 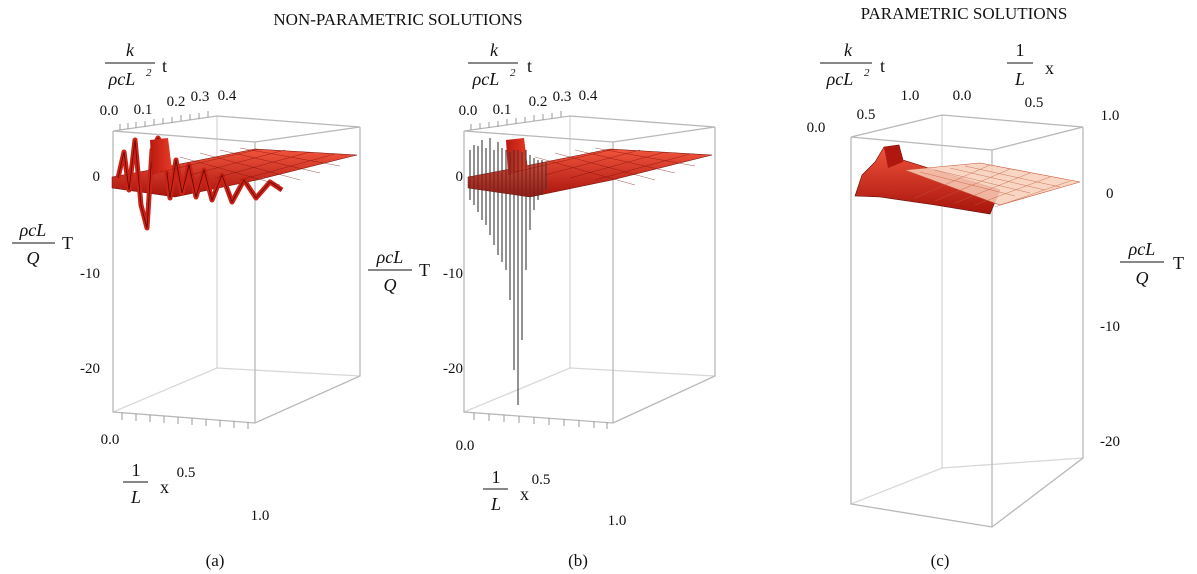 What do you see at coordinates (1152, 263) in the screenshot?
I see `panel-c-T-label: ρcL Q T` at bounding box center [1152, 263].